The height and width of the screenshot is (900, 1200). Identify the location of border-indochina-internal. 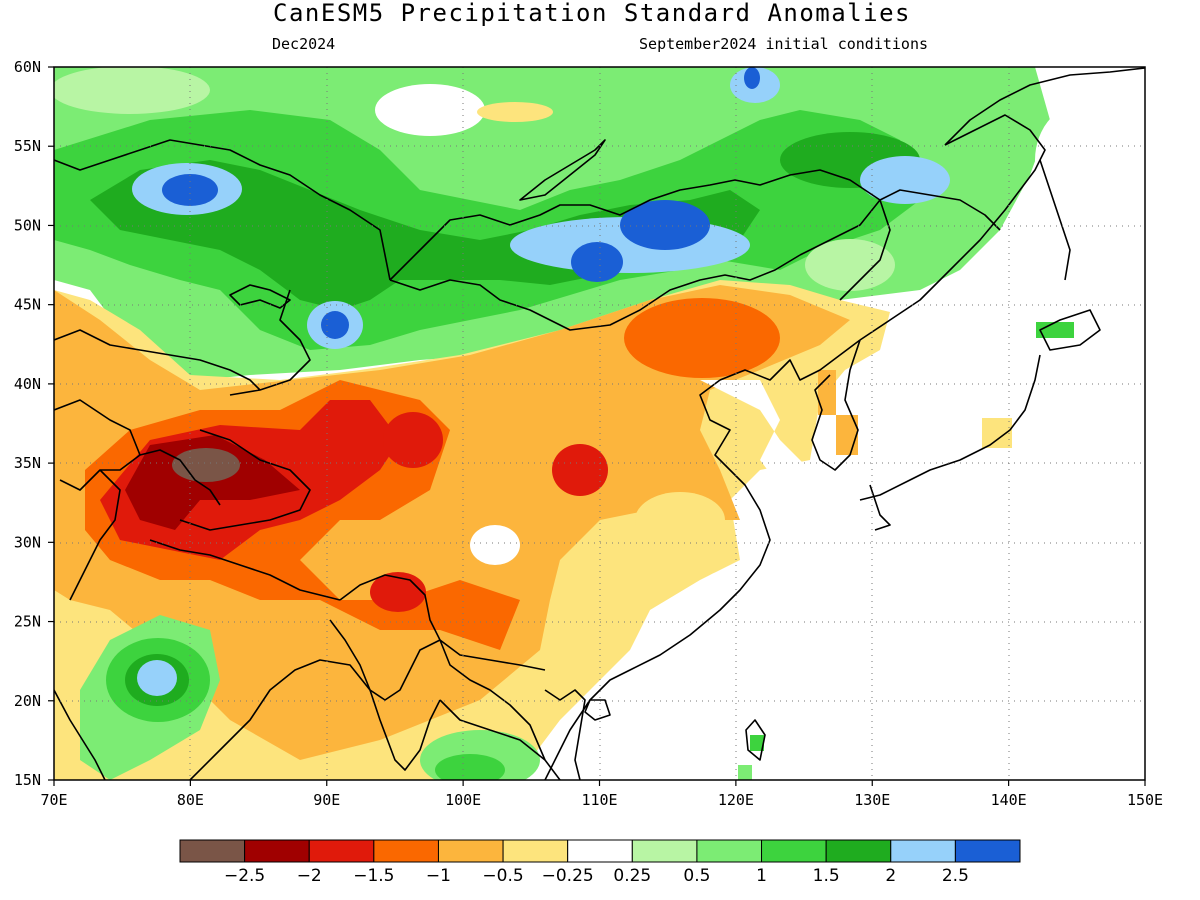
(492, 700).